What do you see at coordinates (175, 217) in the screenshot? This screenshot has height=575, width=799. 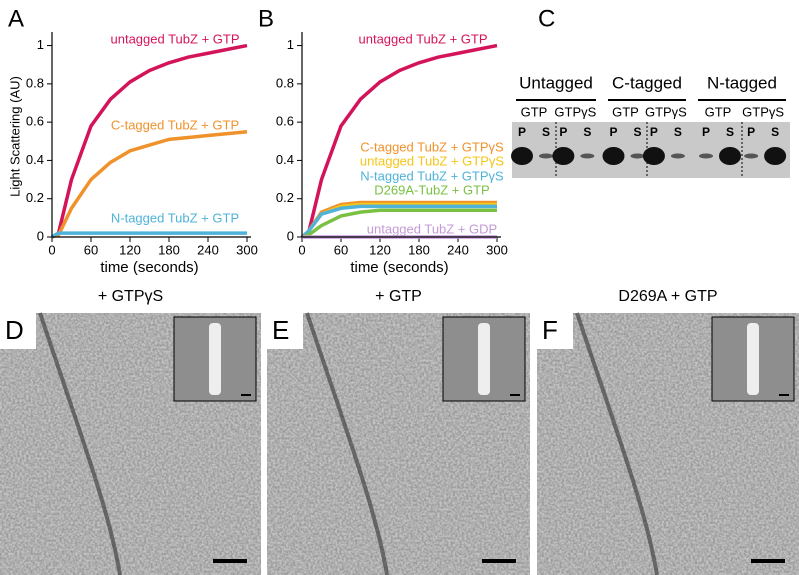 I see `series-label: N-tagged TubZ + GTP` at bounding box center [175, 217].